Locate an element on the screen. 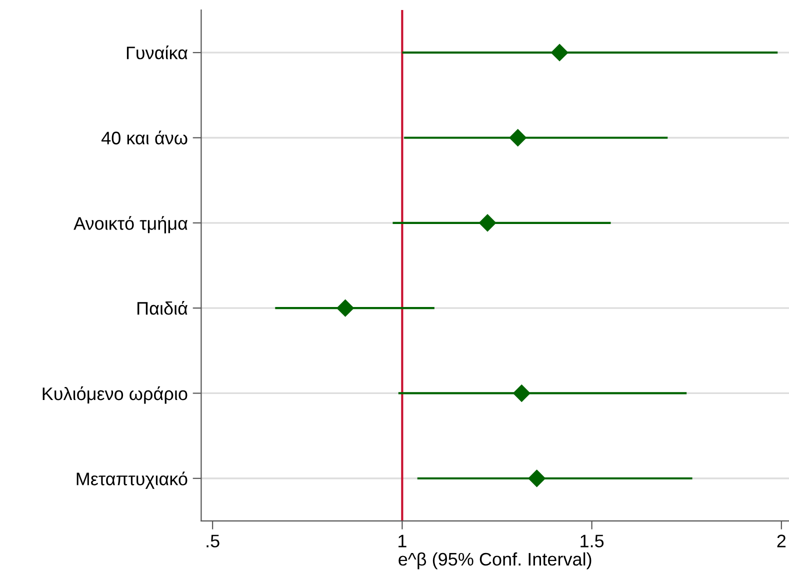 This screenshot has width=789, height=588. x-tick-label: 2 is located at coordinates (781, 541).